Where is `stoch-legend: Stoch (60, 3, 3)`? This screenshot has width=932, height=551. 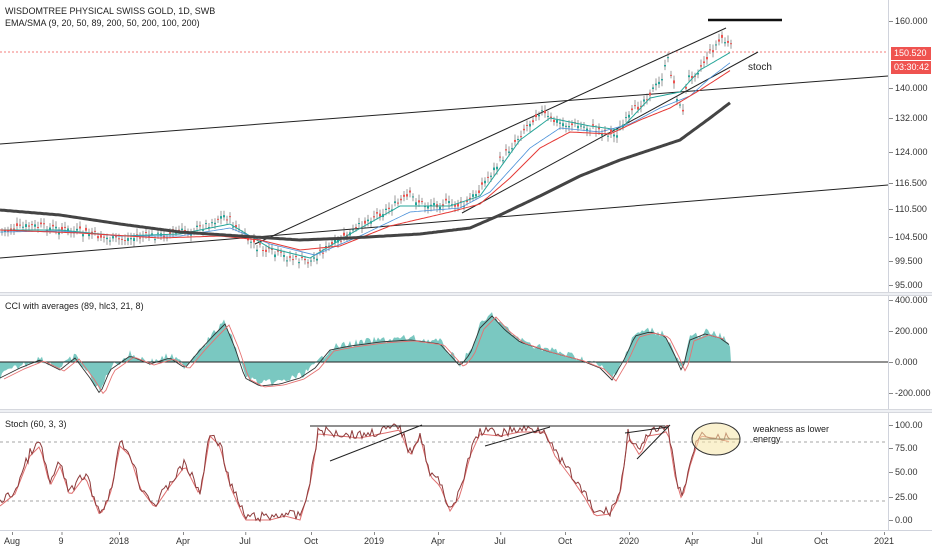 stoch-legend: Stoch (60, 3, 3) is located at coordinates (36, 424).